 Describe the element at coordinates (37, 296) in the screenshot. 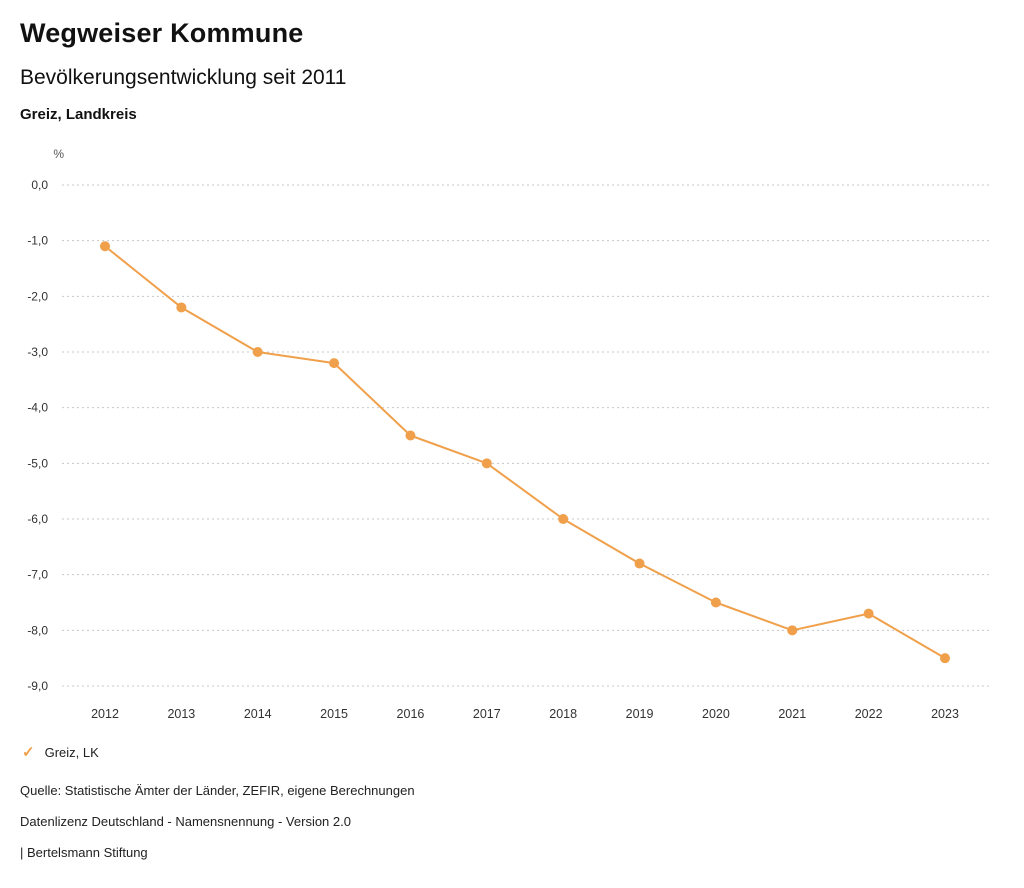

I see `y-tick-label: -2,0` at that location.